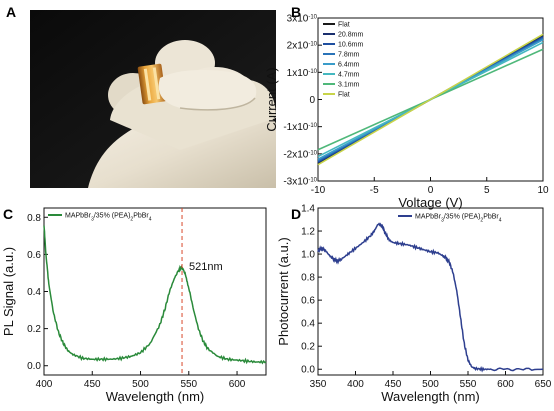 This screenshot has width=554, height=411. I want to click on legend-label: 6.4mm, so click(349, 65).